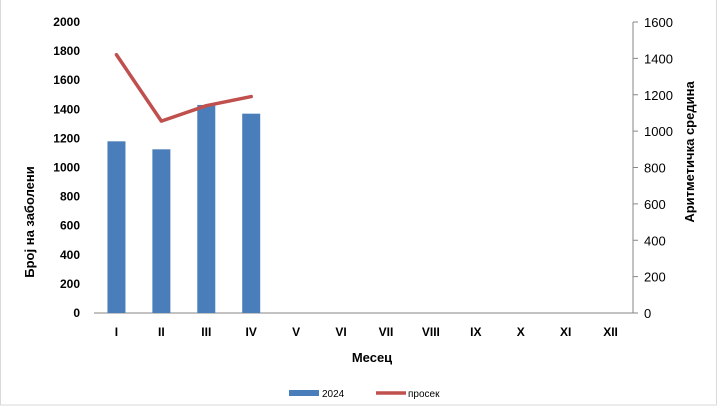 The height and width of the screenshot is (406, 717). What do you see at coordinates (658, 95) in the screenshot?
I see `y2-tick-label: 1200` at bounding box center [658, 95].